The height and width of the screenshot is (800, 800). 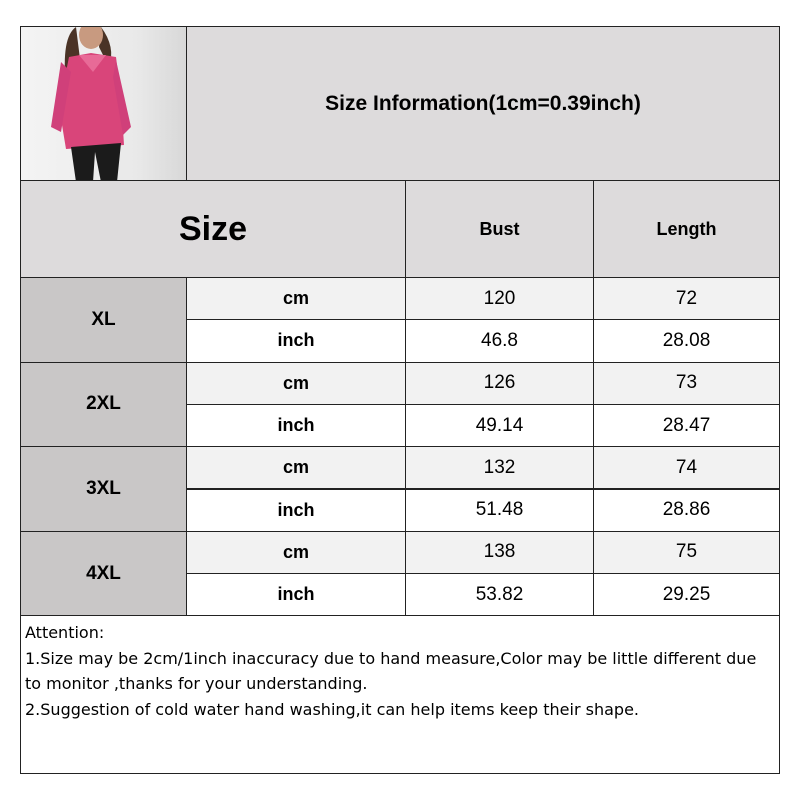 What do you see at coordinates (103, 573) in the screenshot?
I see `size-label: 4XL` at bounding box center [103, 573].